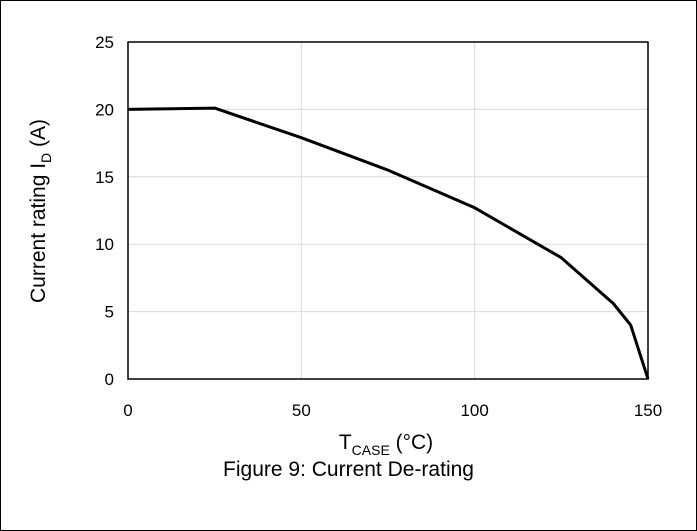 Image resolution: width=697 pixels, height=531 pixels. Describe the element at coordinates (104, 244) in the screenshot. I see `y-tick-label: 10` at that location.